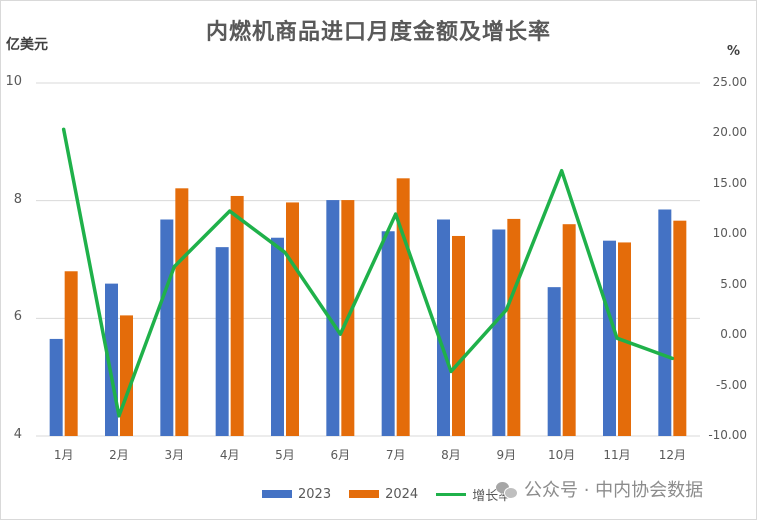  Describe the element at coordinates (672, 455) in the screenshot. I see `x-axis-tick-label: 12月` at that location.